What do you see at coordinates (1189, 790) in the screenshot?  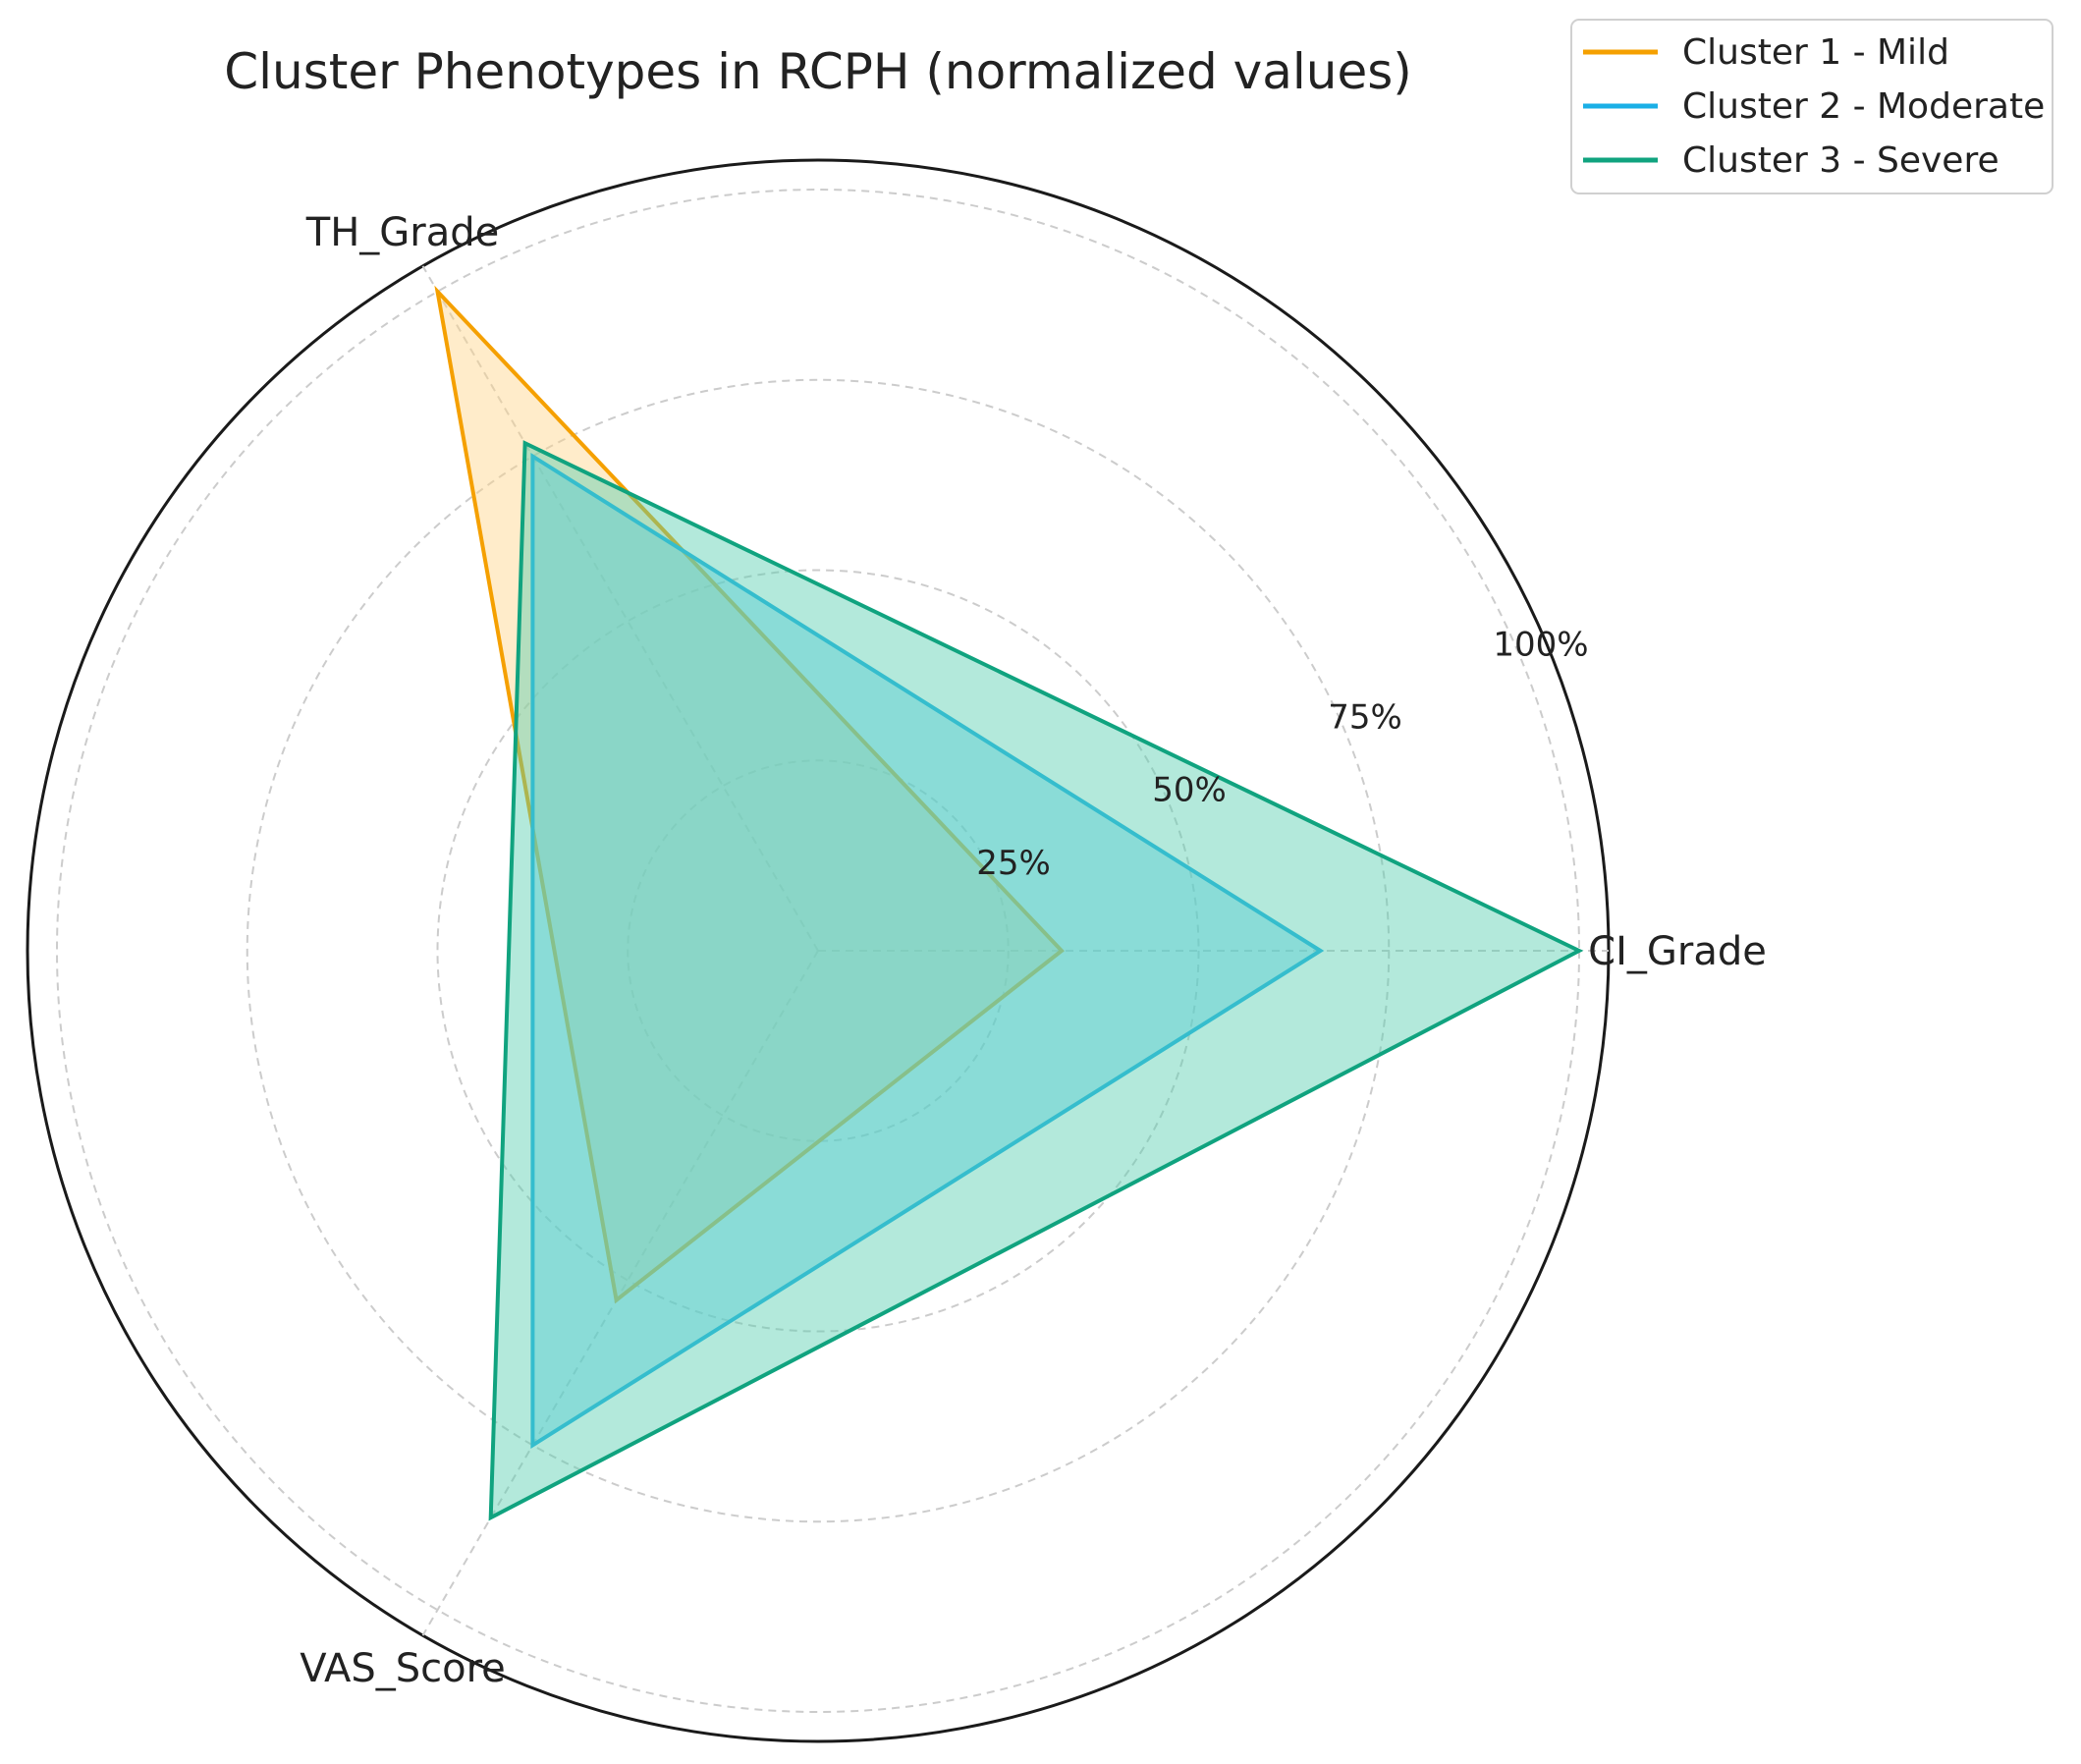 I see `radial-tick-label-2: 50%` at bounding box center [1189, 790].